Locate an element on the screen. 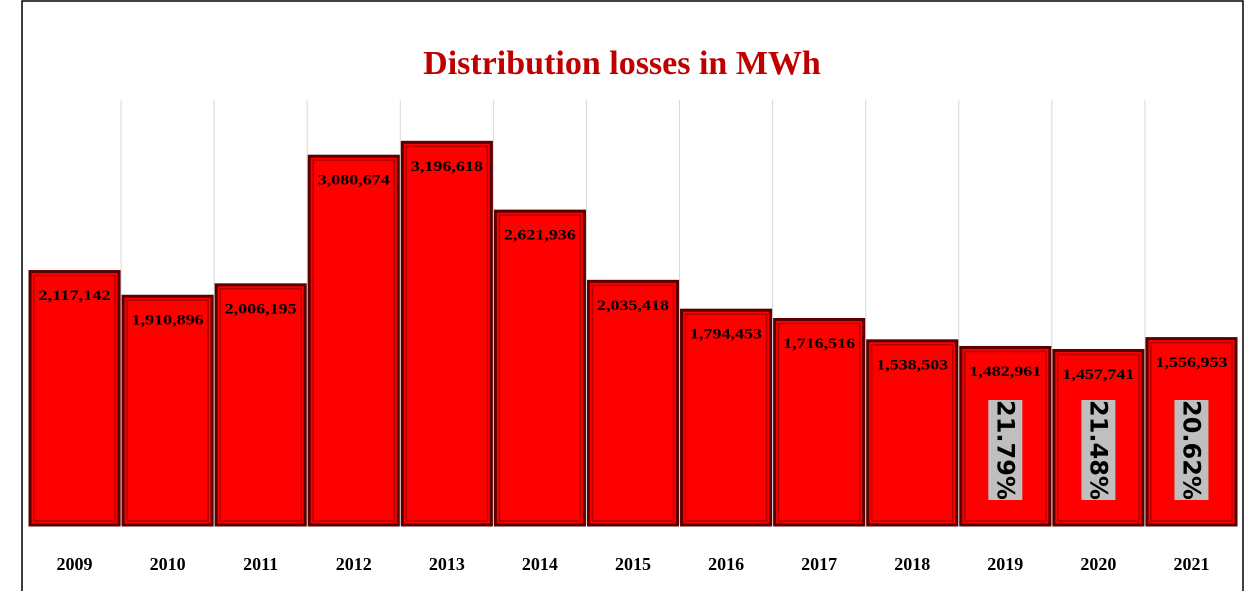  x-tick-label: 2012 is located at coordinates (354, 564).